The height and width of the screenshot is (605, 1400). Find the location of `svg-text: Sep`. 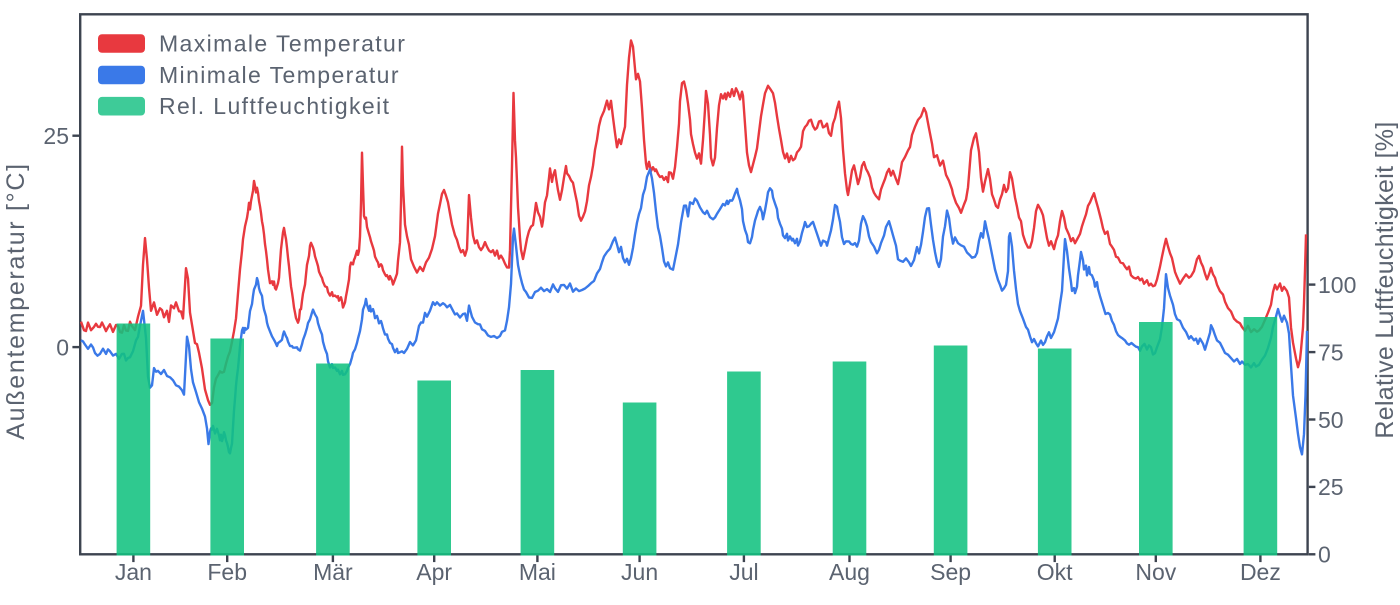

svg-text: Sep is located at coordinates (950, 572).